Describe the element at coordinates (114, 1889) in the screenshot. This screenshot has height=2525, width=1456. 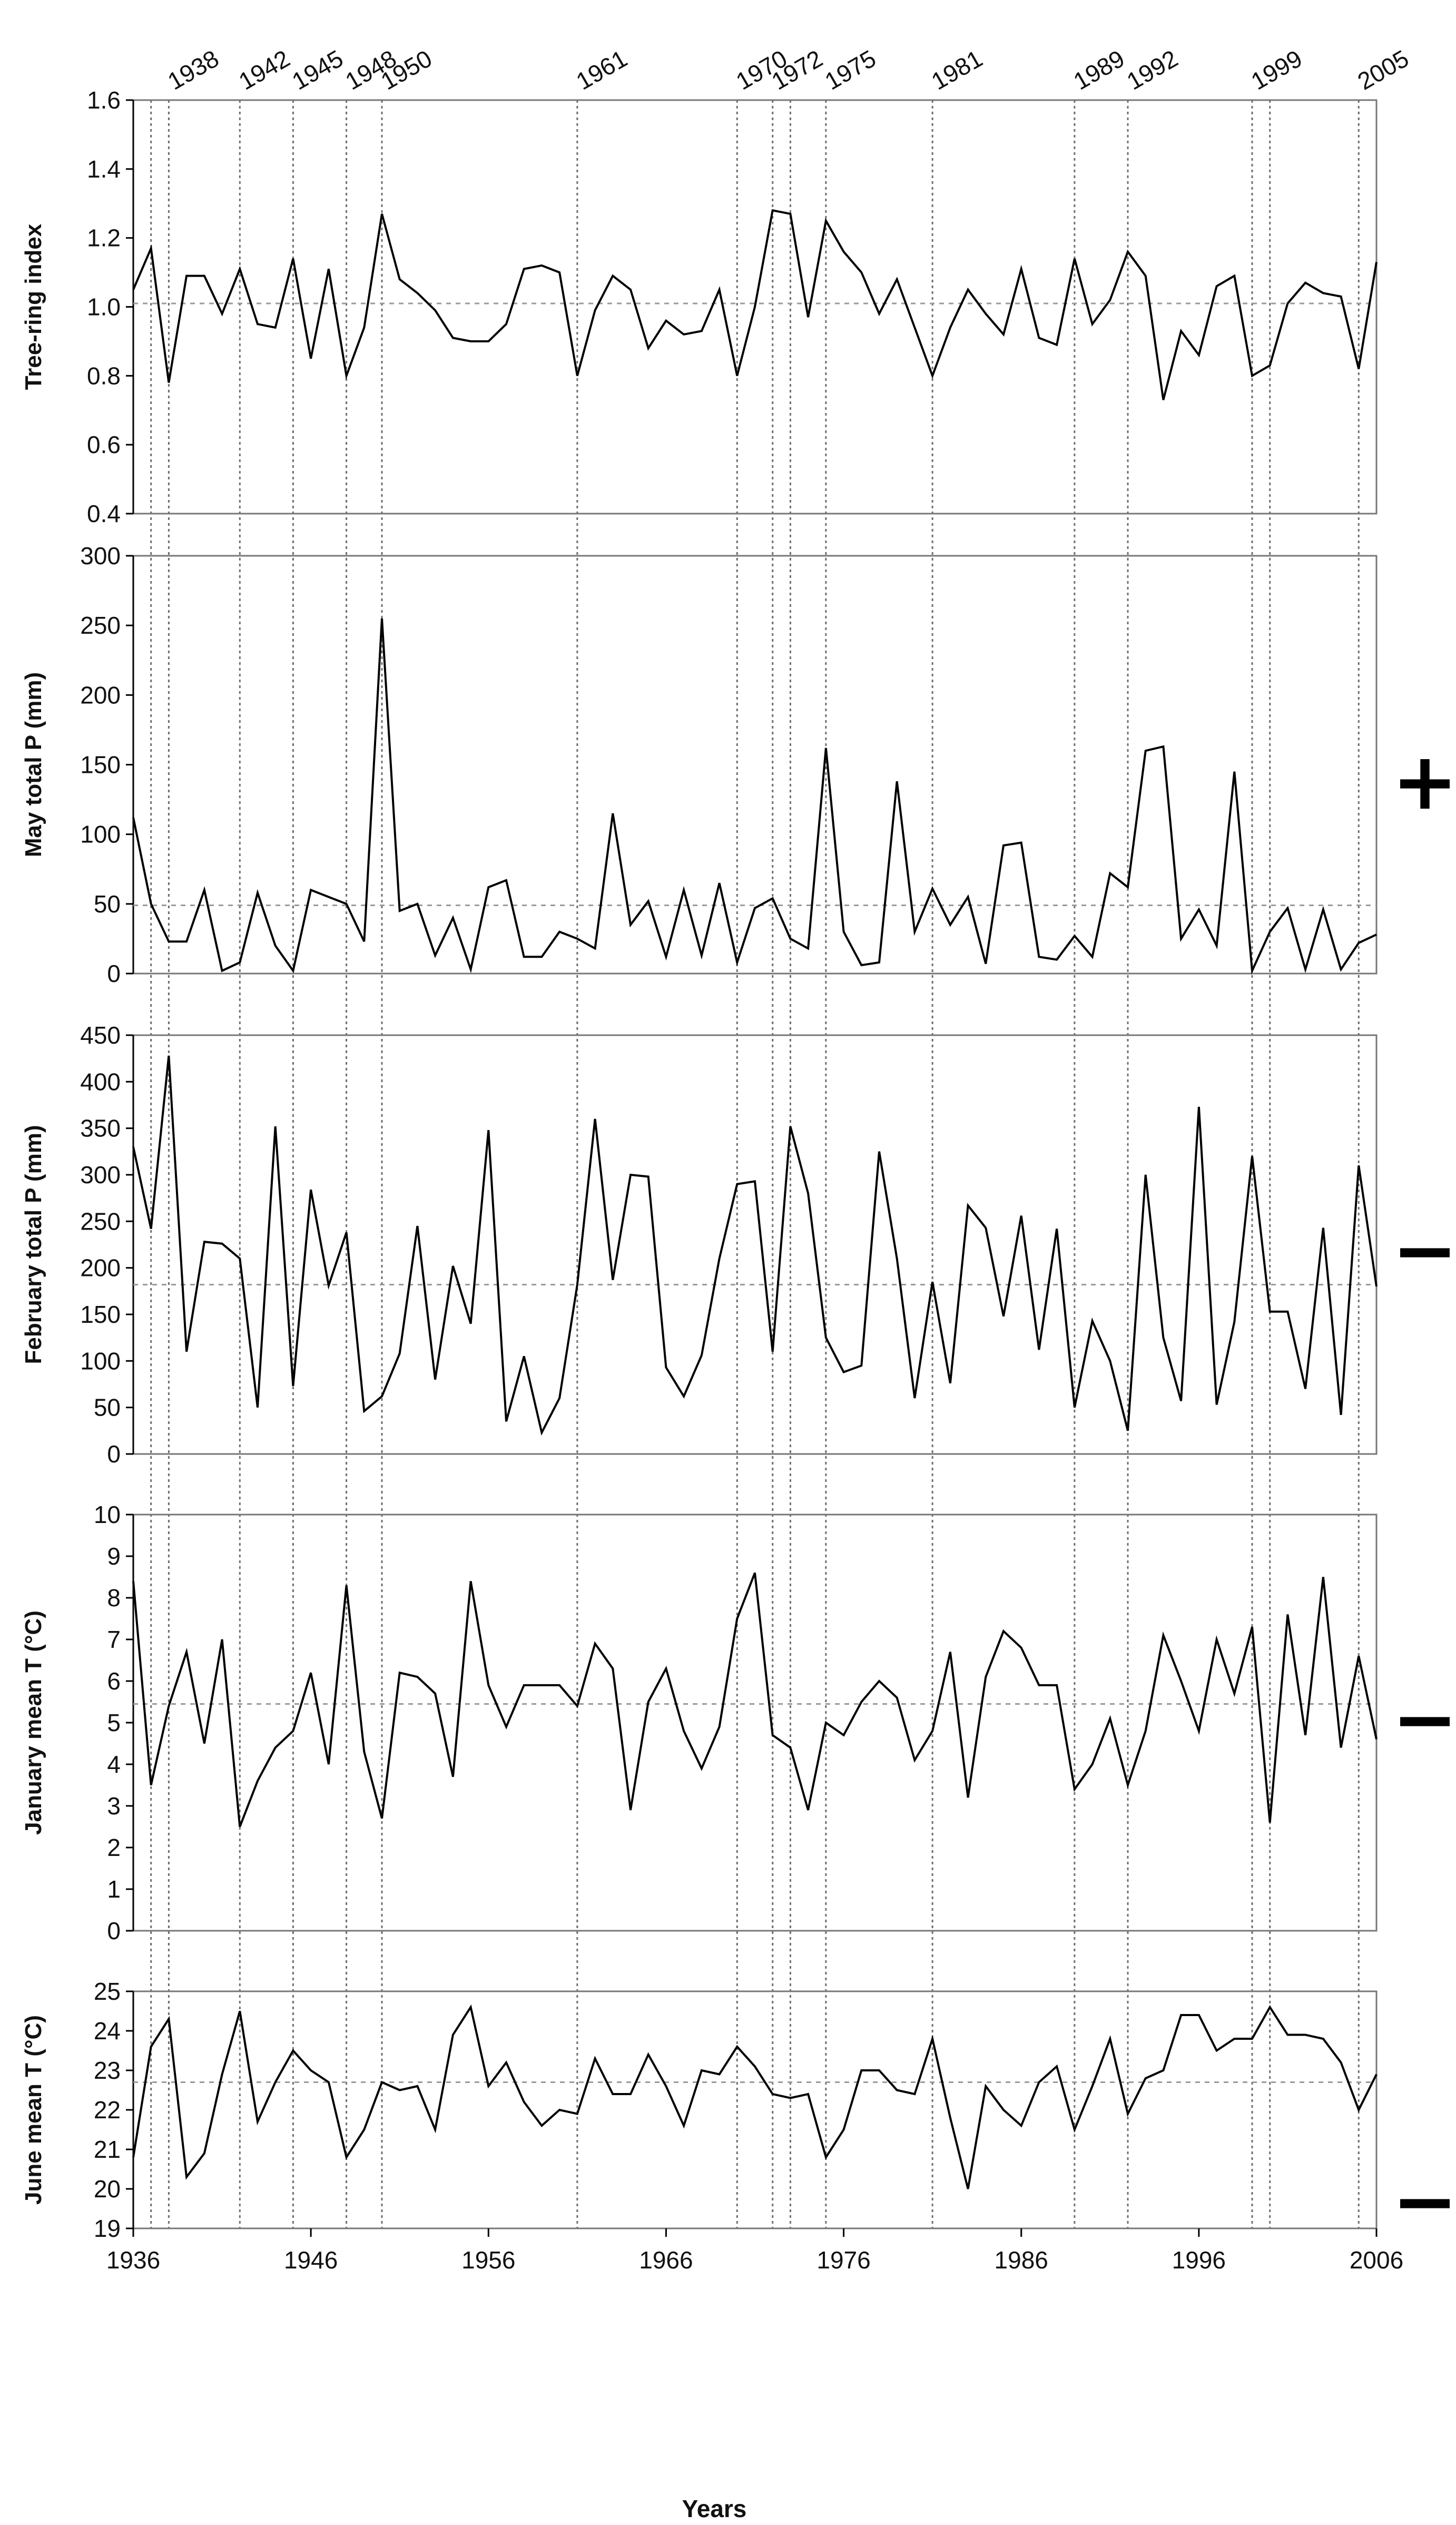
I see `y-tick-label: 1` at that location.